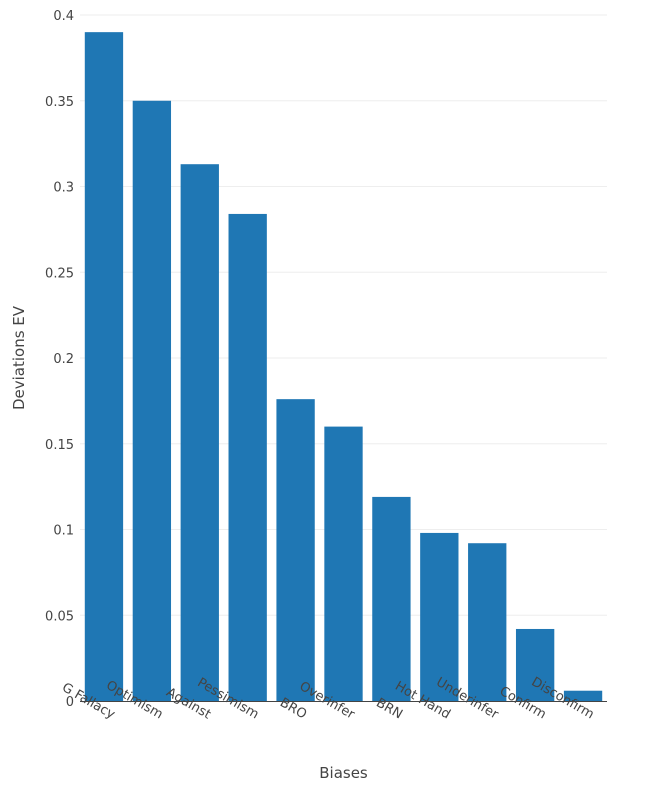 This screenshot has height=790, width=651. I want to click on y-tick-label: 0.1, so click(63, 531).